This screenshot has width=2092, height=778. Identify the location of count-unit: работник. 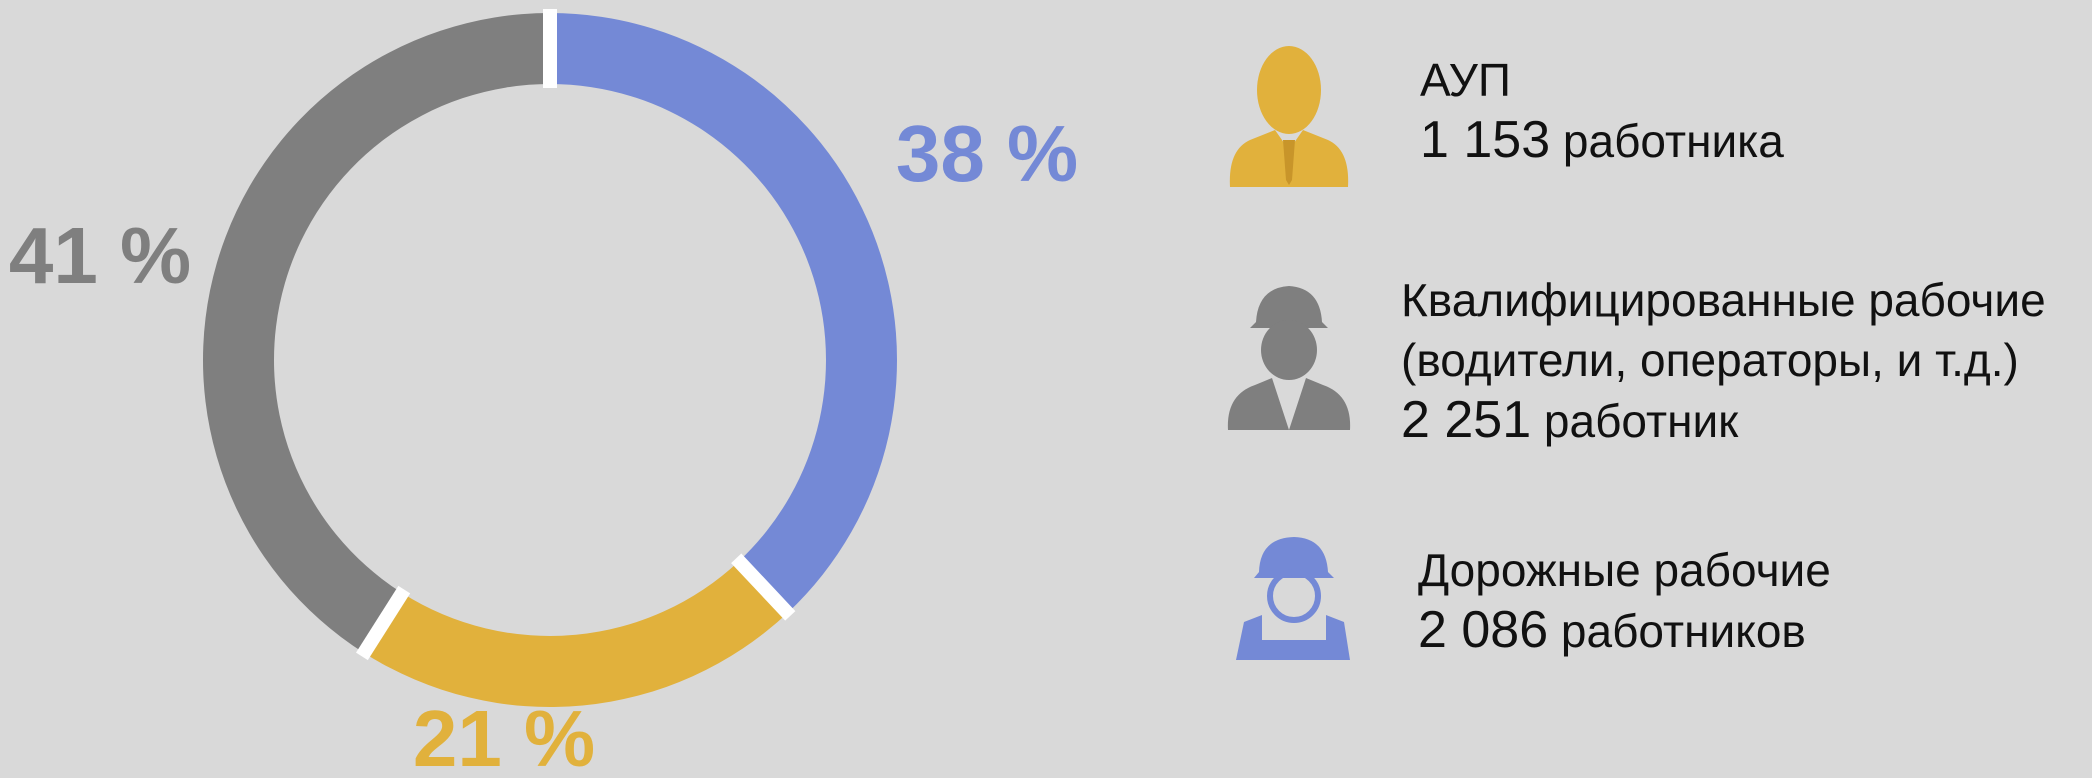
(1641, 421).